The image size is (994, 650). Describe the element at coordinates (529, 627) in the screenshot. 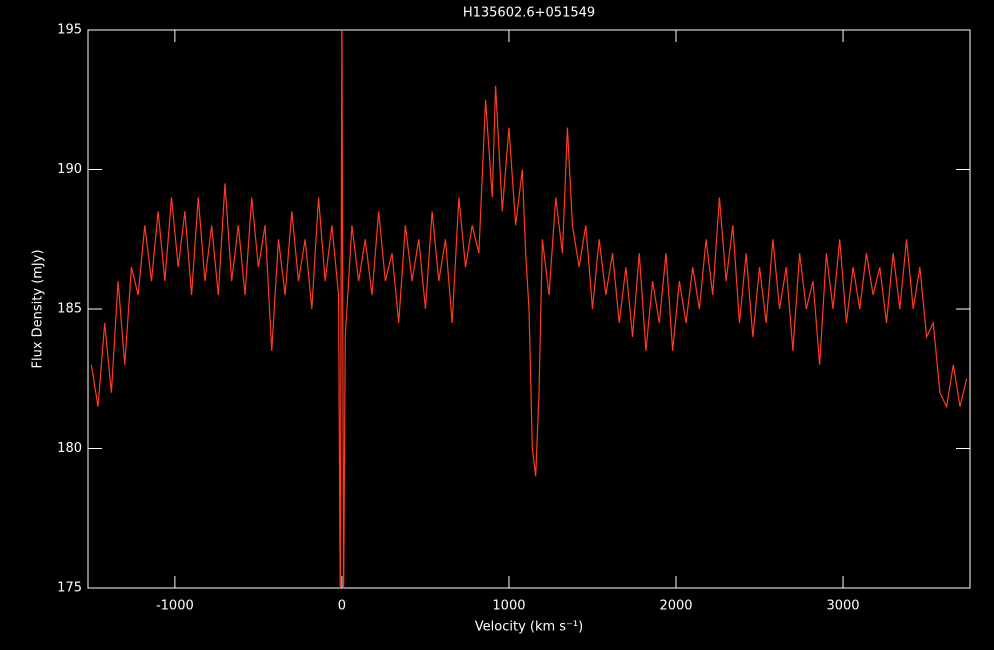

I see `x-axis-label: Velocity (km s⁻¹)` at that location.